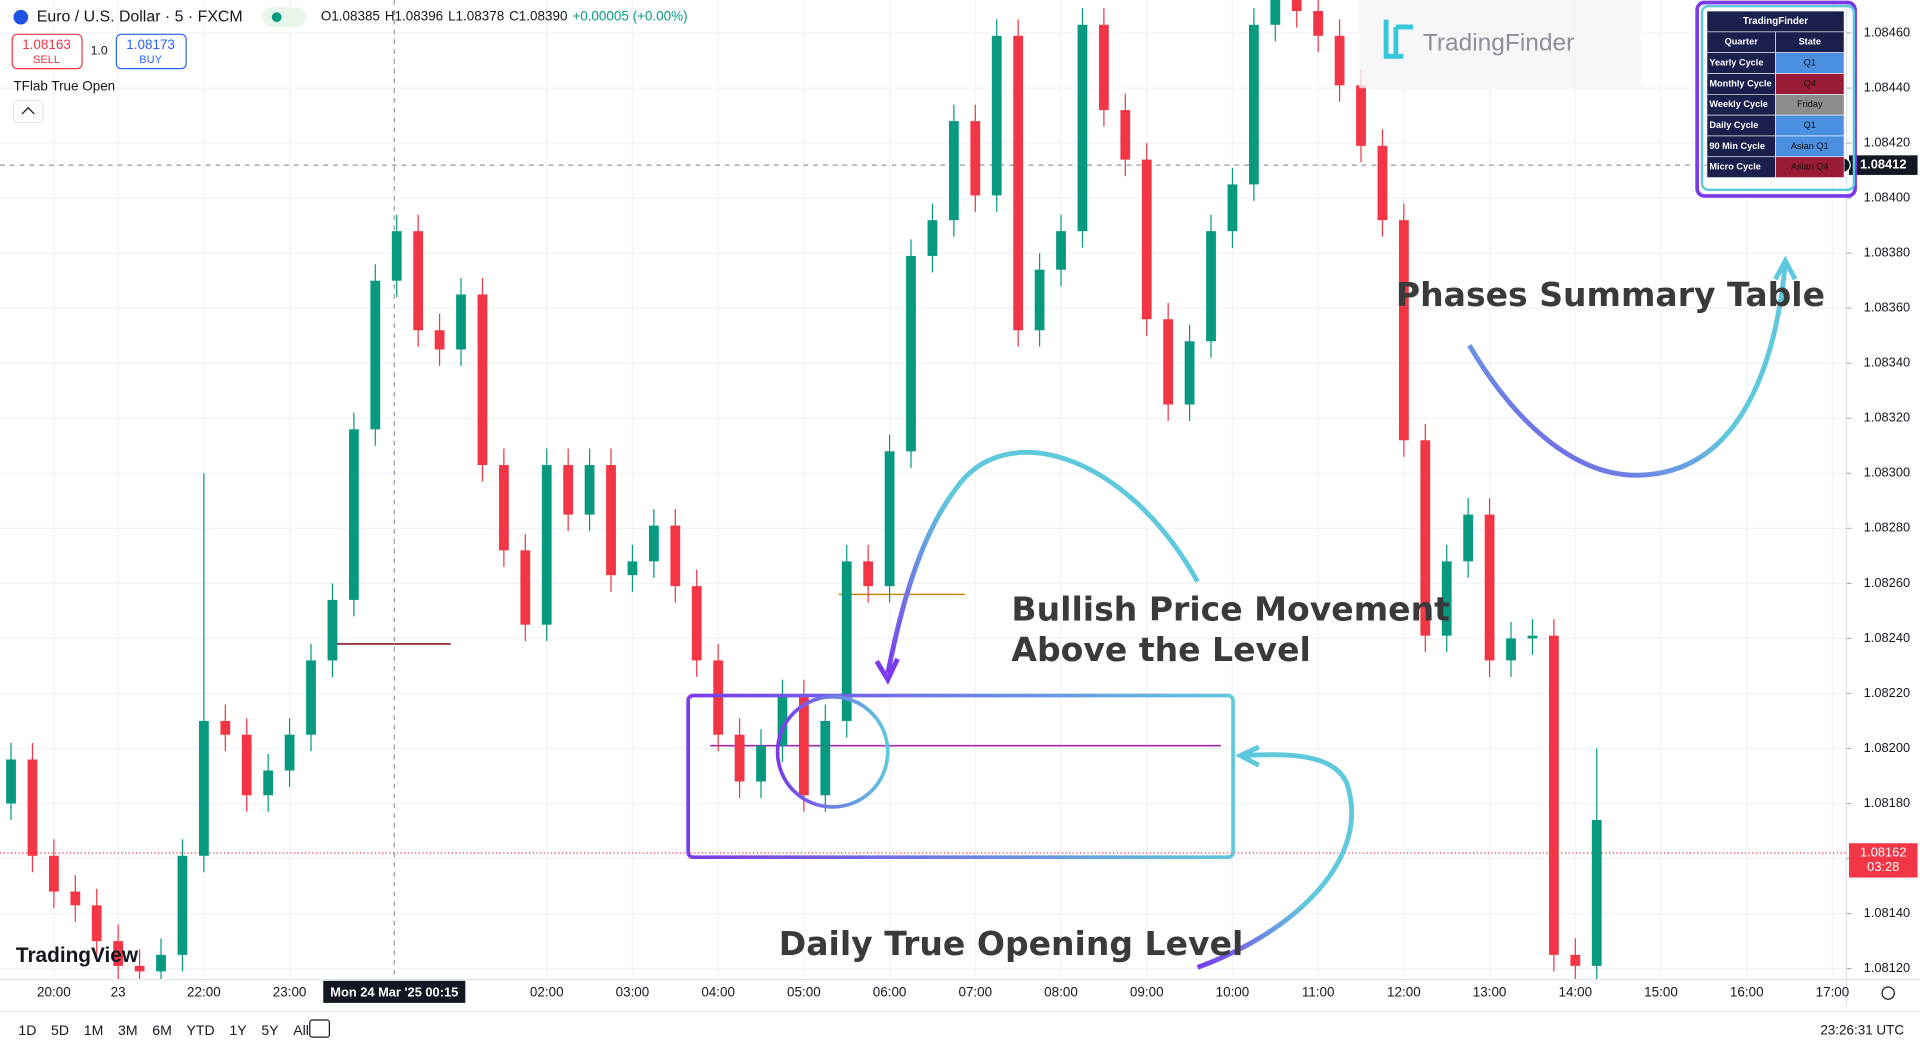 The image size is (1920, 1047). I want to click on highlight-circle, so click(832, 751).